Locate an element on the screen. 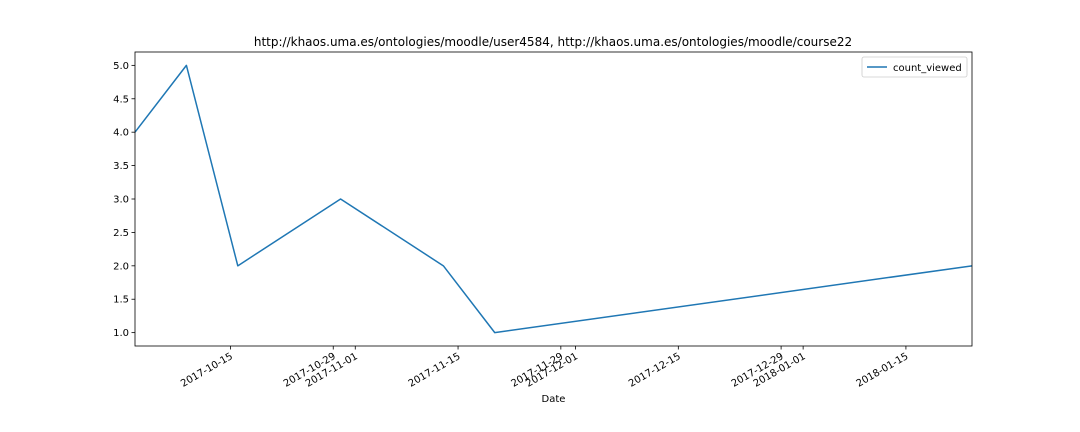 This screenshot has height=432, width=1080. y-axis-ticks: 1.0 1.5 2.0 2.5 3.0 3.5 4.0 4.5 5.0 is located at coordinates (124, 200).